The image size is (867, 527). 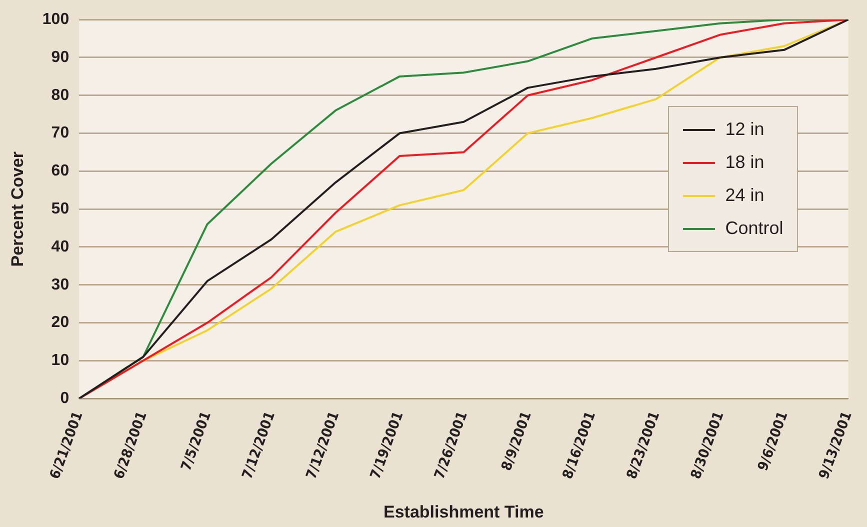 What do you see at coordinates (60, 57) in the screenshot?
I see `y-tick-label: 90` at bounding box center [60, 57].